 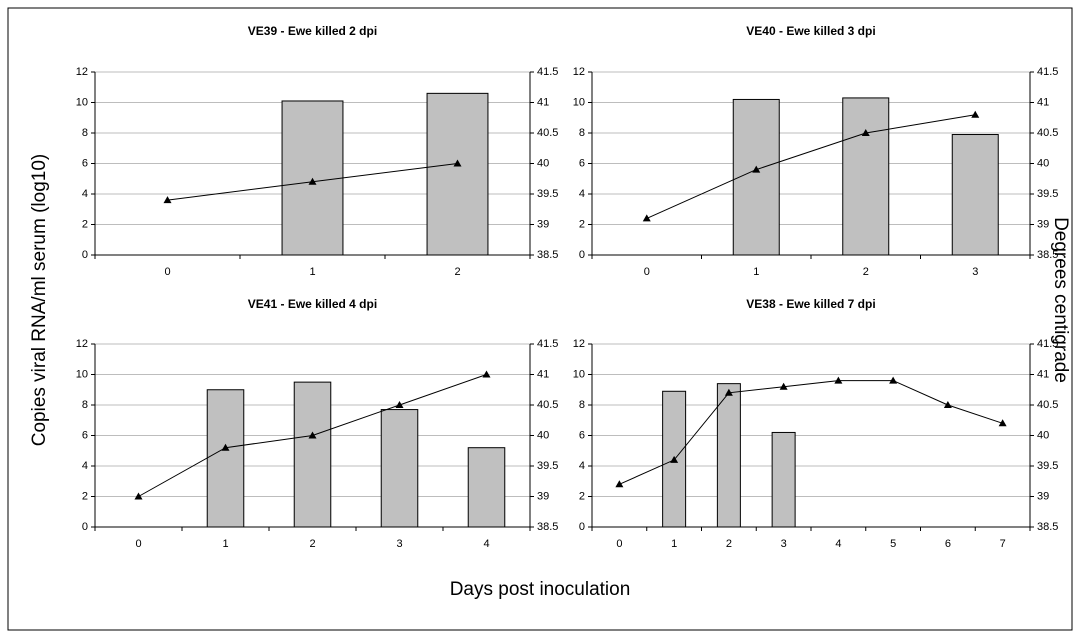 I want to click on chart-title: VE41 - Ewe killed 4 dpi, so click(x=312, y=304).